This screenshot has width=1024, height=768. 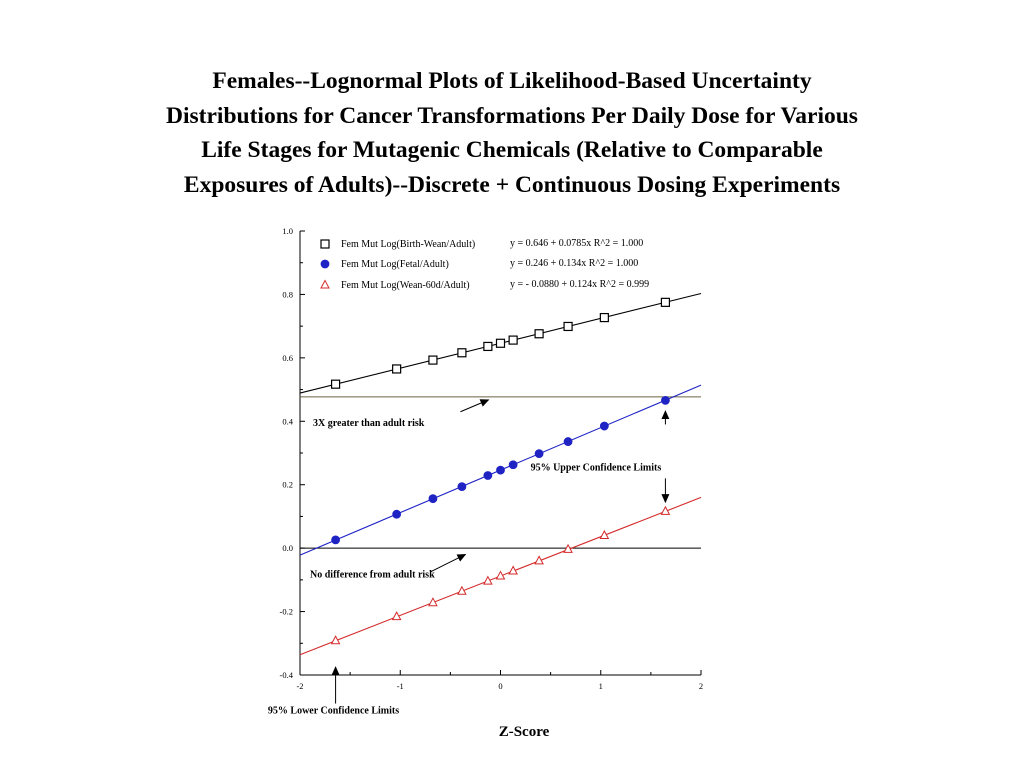 What do you see at coordinates (601, 686) in the screenshot?
I see `x-tick-label: 1` at bounding box center [601, 686].